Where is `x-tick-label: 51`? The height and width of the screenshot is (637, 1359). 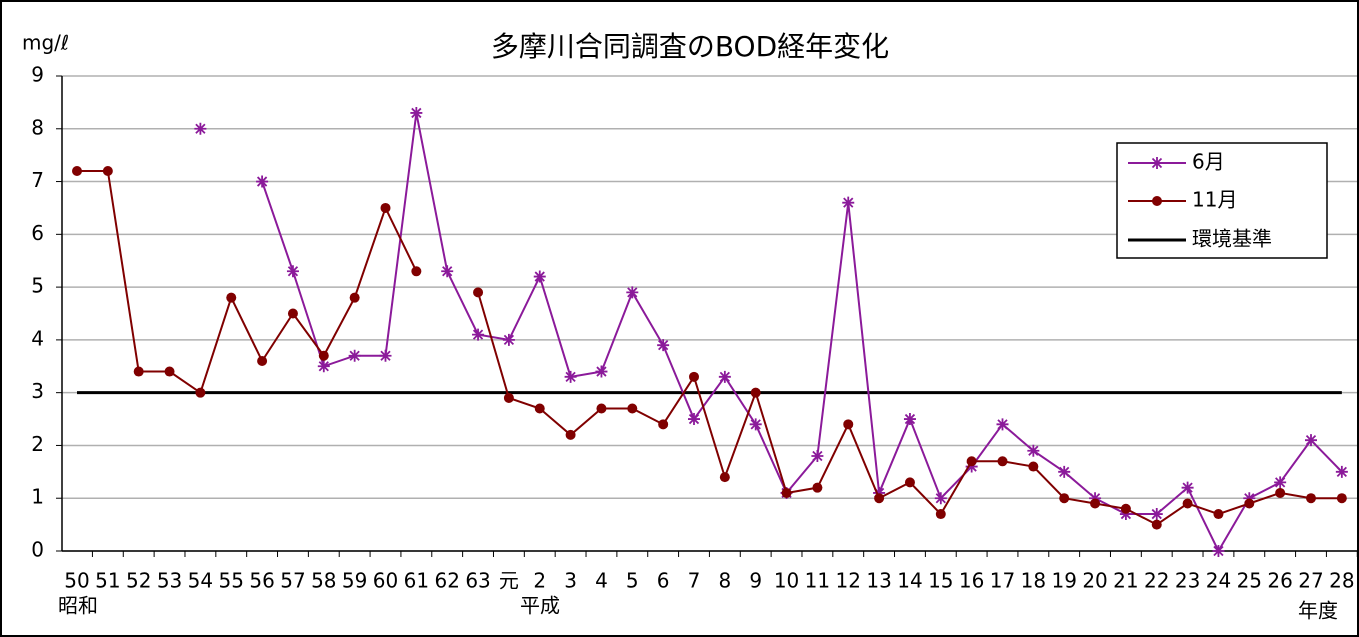 x-tick-label: 51 is located at coordinates (107, 581).